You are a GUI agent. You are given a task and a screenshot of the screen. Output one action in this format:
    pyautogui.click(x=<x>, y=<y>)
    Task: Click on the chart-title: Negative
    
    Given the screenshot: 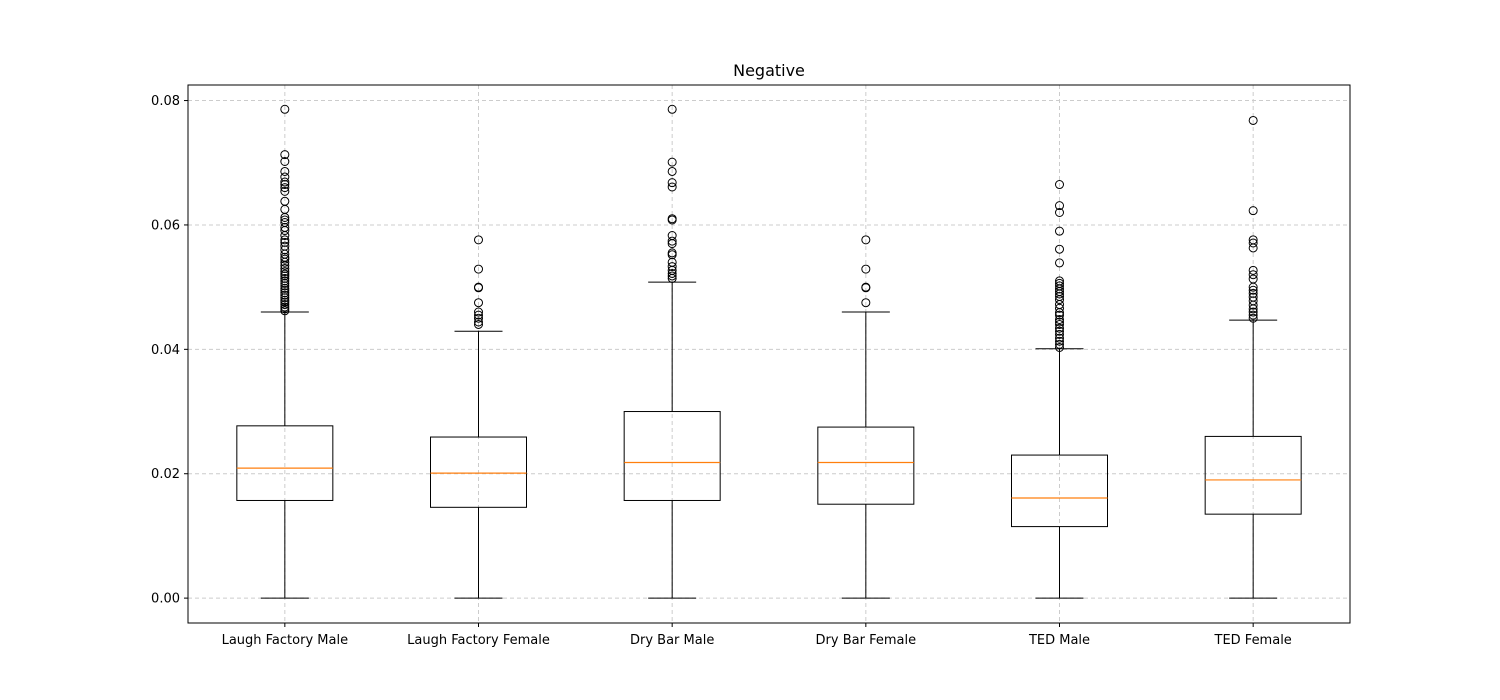 What is the action you would take?
    pyautogui.click(x=769, y=70)
    